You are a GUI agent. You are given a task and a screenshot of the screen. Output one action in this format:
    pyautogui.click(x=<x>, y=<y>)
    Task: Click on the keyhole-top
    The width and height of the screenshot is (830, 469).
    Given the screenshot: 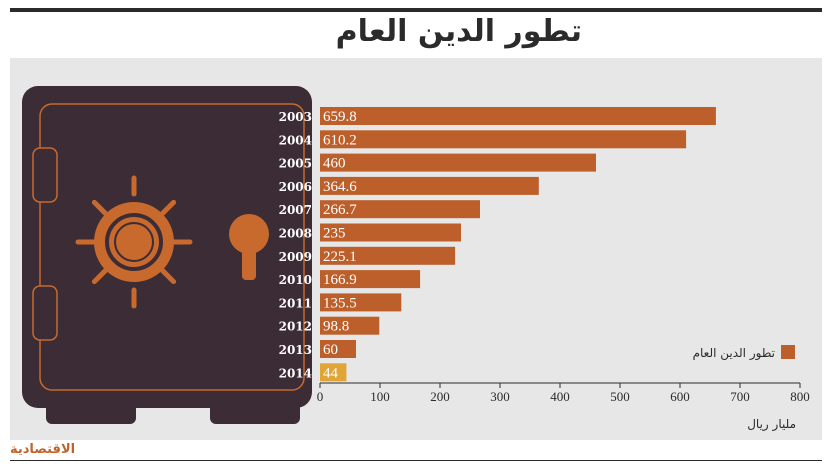 What is the action you would take?
    pyautogui.click(x=249, y=234)
    